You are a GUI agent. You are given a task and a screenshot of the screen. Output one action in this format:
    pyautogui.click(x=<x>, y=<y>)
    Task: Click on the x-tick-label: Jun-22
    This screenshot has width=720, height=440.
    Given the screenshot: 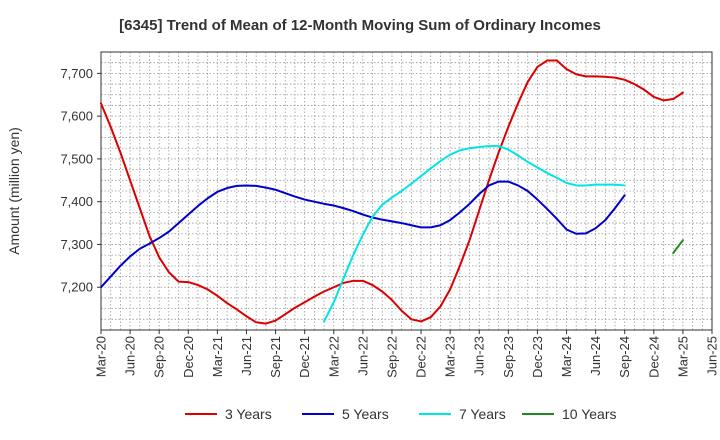 What is the action you would take?
    pyautogui.click(x=362, y=356)
    